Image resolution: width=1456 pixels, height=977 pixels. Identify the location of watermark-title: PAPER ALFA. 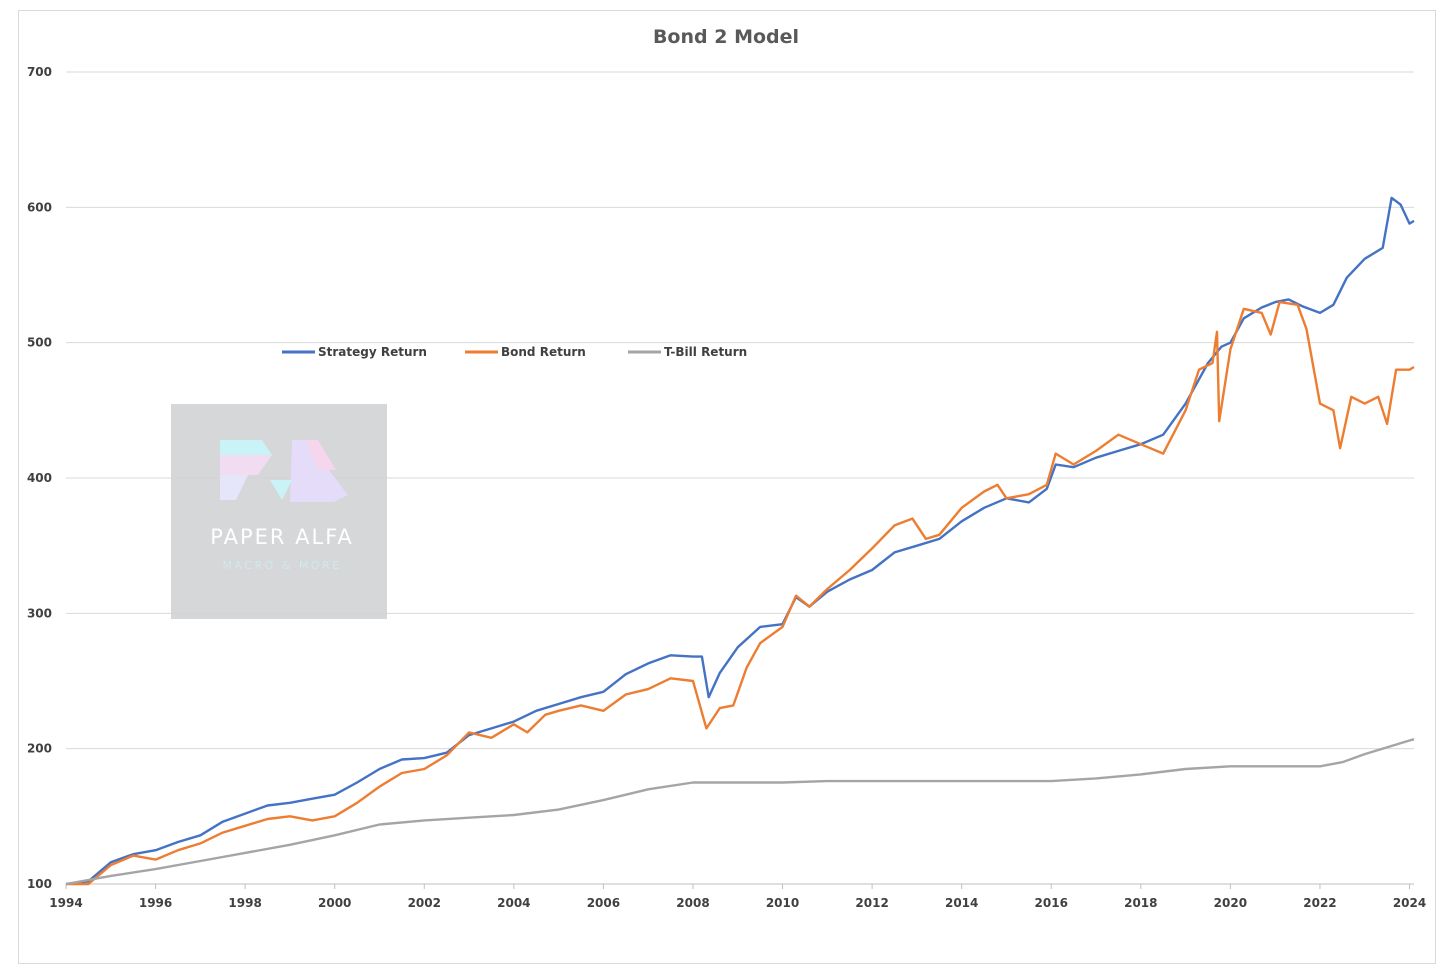
(281, 537).